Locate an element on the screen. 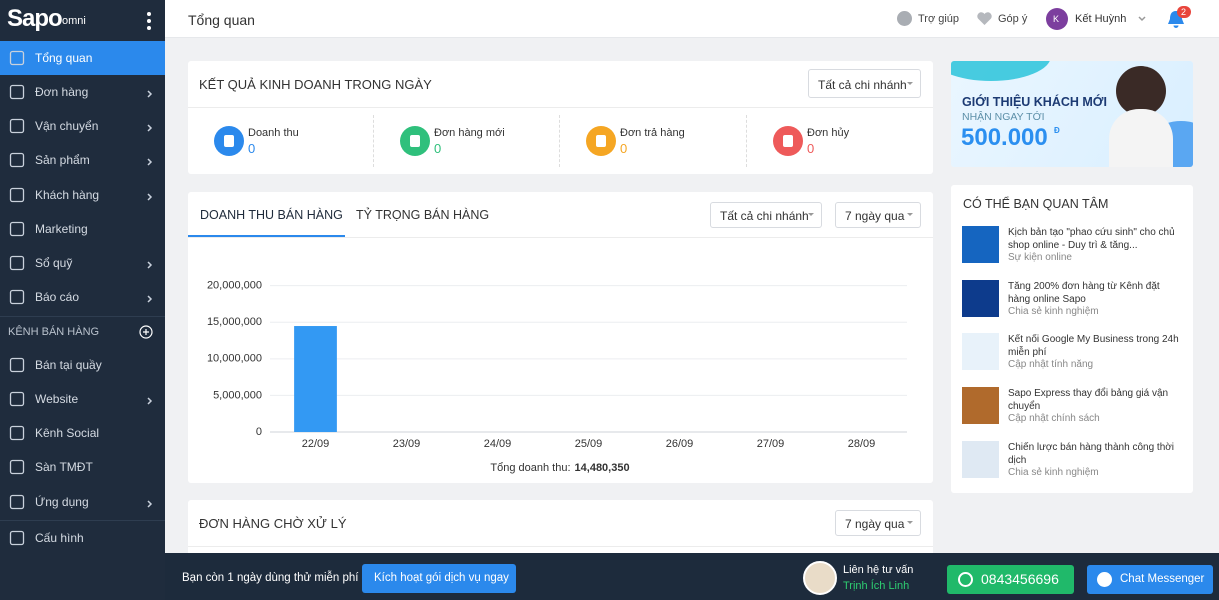 This screenshot has width=1219, height=600. menu-item: Sổ quỹ is located at coordinates (82, 263).